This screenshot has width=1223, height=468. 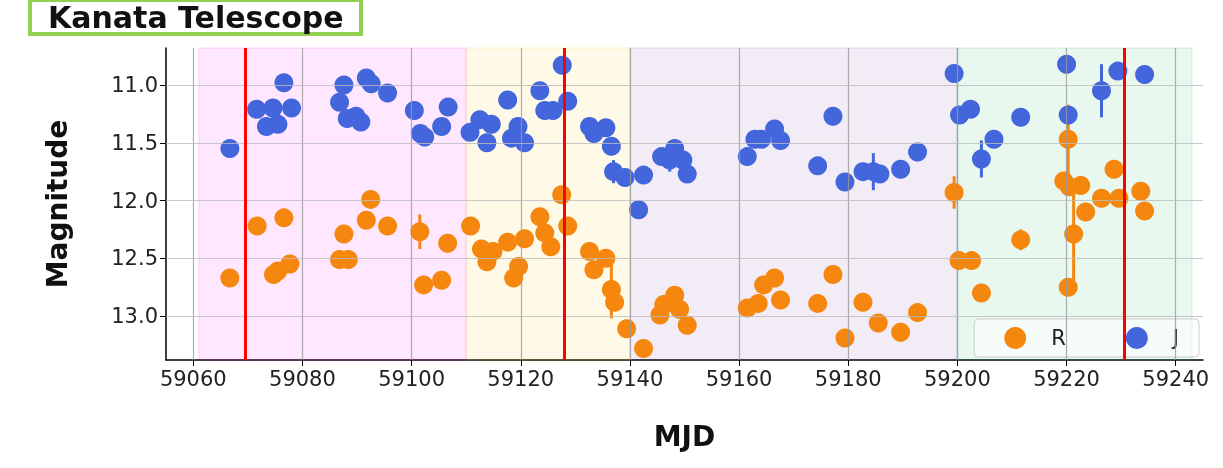 I want to click on x-tick-label: 59200, so click(x=957, y=378).